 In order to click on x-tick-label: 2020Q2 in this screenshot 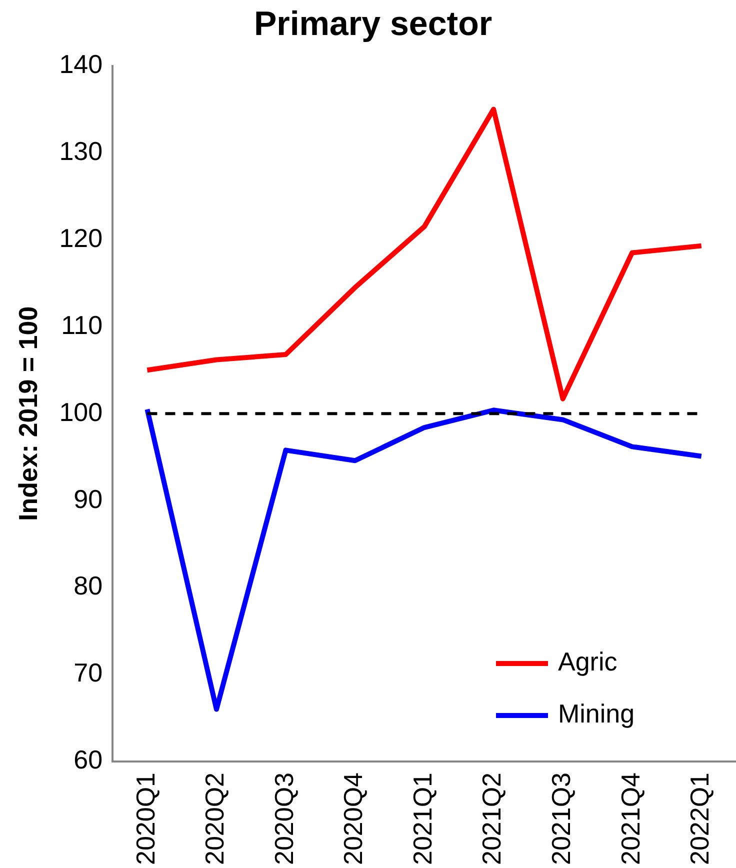, I will do `click(215, 819)`.